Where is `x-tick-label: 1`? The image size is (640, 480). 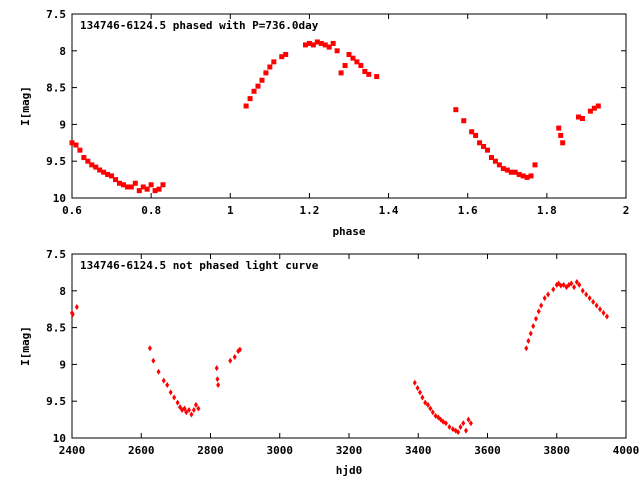
x-tick-label: 1 is located at coordinates (230, 210).